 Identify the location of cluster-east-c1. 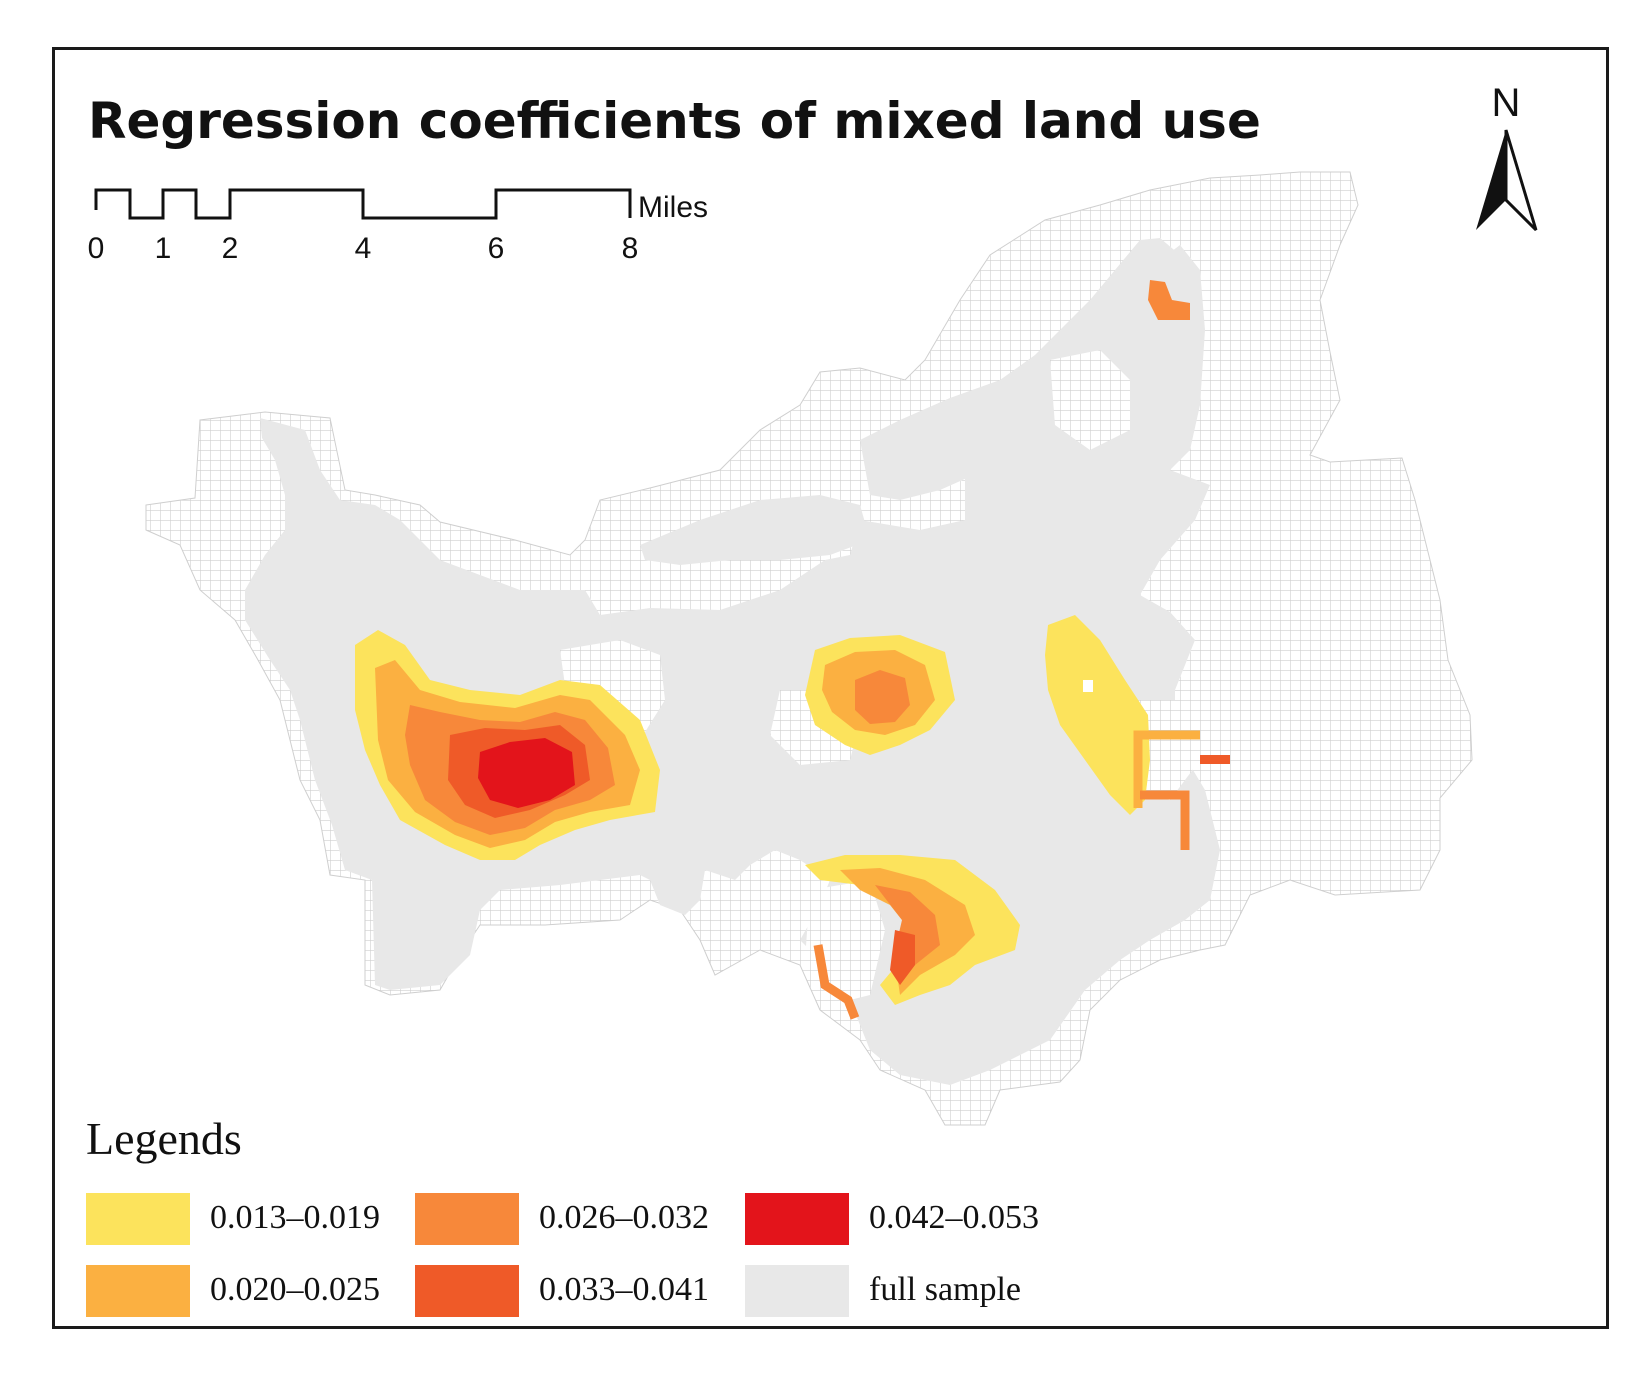
(1097, 715).